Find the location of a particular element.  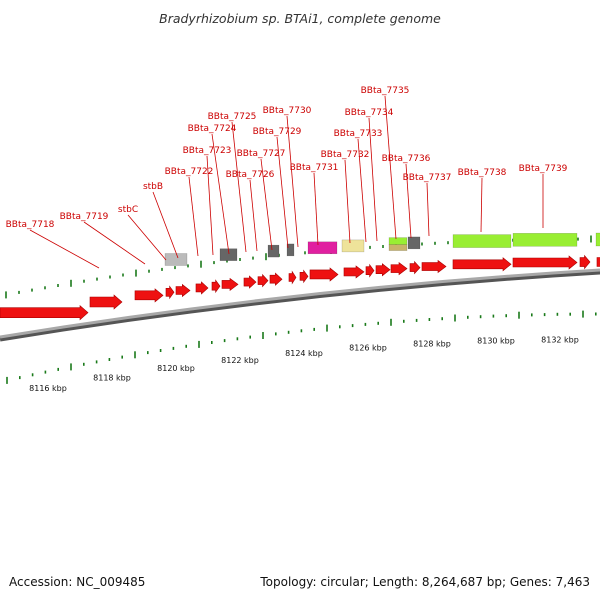

gene-label: BBta_7731 is located at coordinates (314, 168).